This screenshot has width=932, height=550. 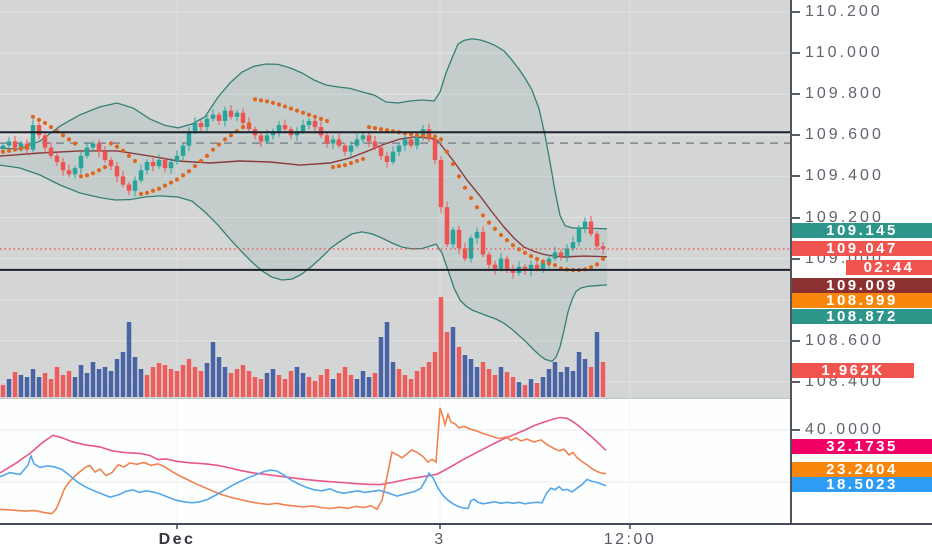 What do you see at coordinates (844, 429) in the screenshot?
I see `indicator-tick-40.0000: 40.0000` at bounding box center [844, 429].